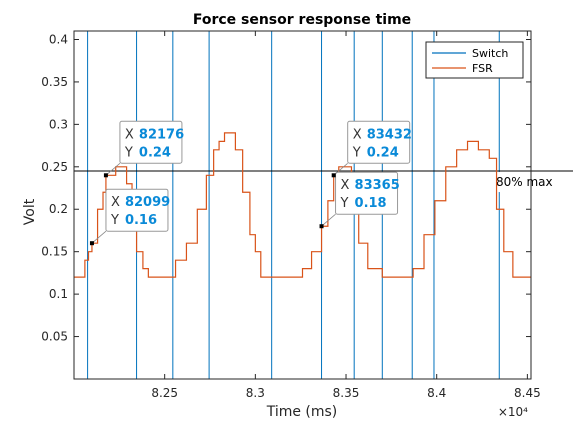  Describe the element at coordinates (482, 68) in the screenshot. I see `legend-label: FSR` at that location.